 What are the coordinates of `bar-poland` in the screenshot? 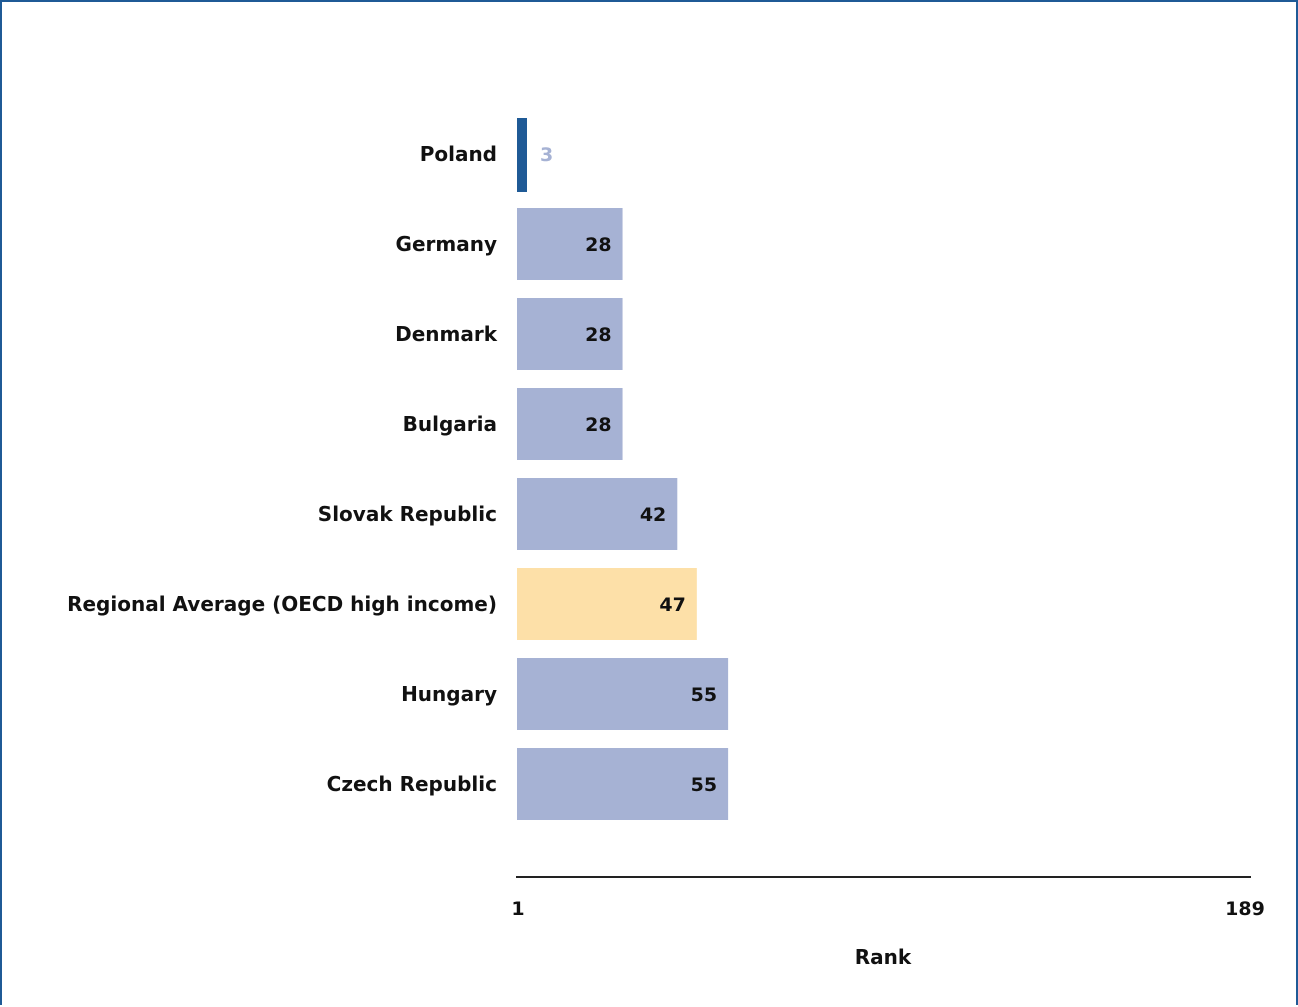 It's located at (522, 155).